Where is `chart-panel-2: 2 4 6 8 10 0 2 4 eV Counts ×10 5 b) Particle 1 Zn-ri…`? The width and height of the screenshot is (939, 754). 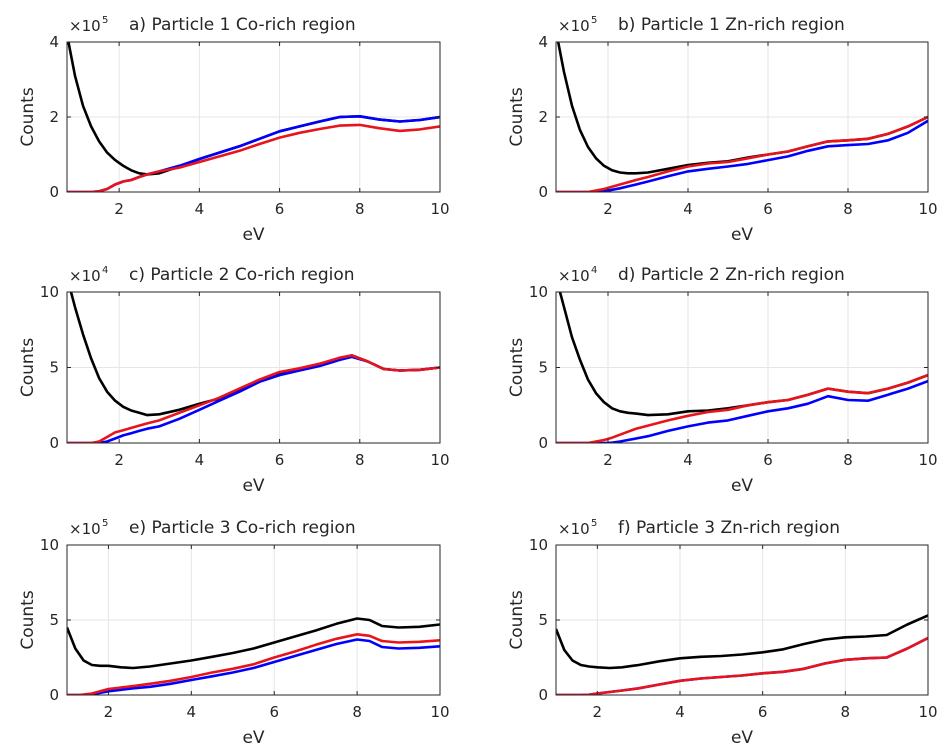
chart-panel-2: 2 4 6 8 10 0 2 4 eV Counts ×10 5 b) Particle 1 Zn-ri… is located at coordinates (722, 130).